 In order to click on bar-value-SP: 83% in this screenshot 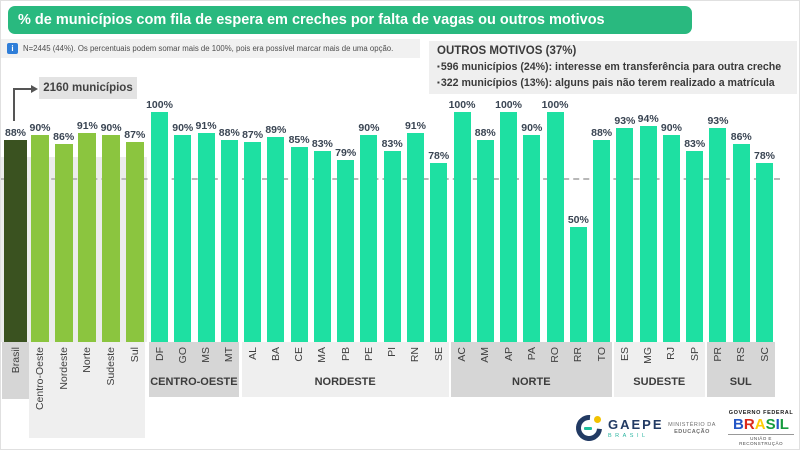, I will do `click(695, 144)`.